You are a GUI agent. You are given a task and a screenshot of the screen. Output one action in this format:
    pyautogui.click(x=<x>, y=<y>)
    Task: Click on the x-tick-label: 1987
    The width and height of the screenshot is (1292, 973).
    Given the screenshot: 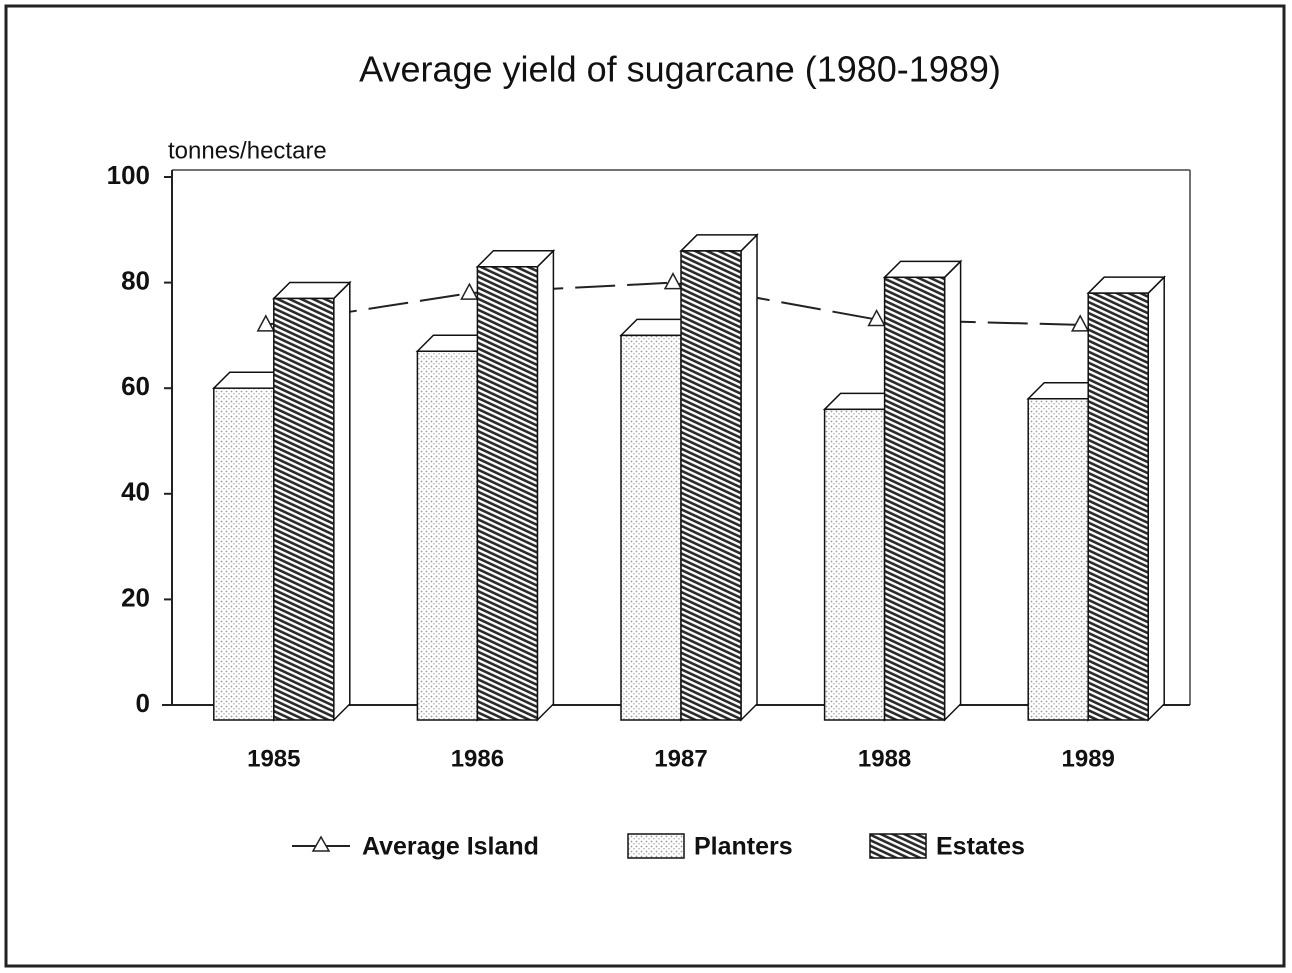 What is the action you would take?
    pyautogui.click(x=680, y=758)
    